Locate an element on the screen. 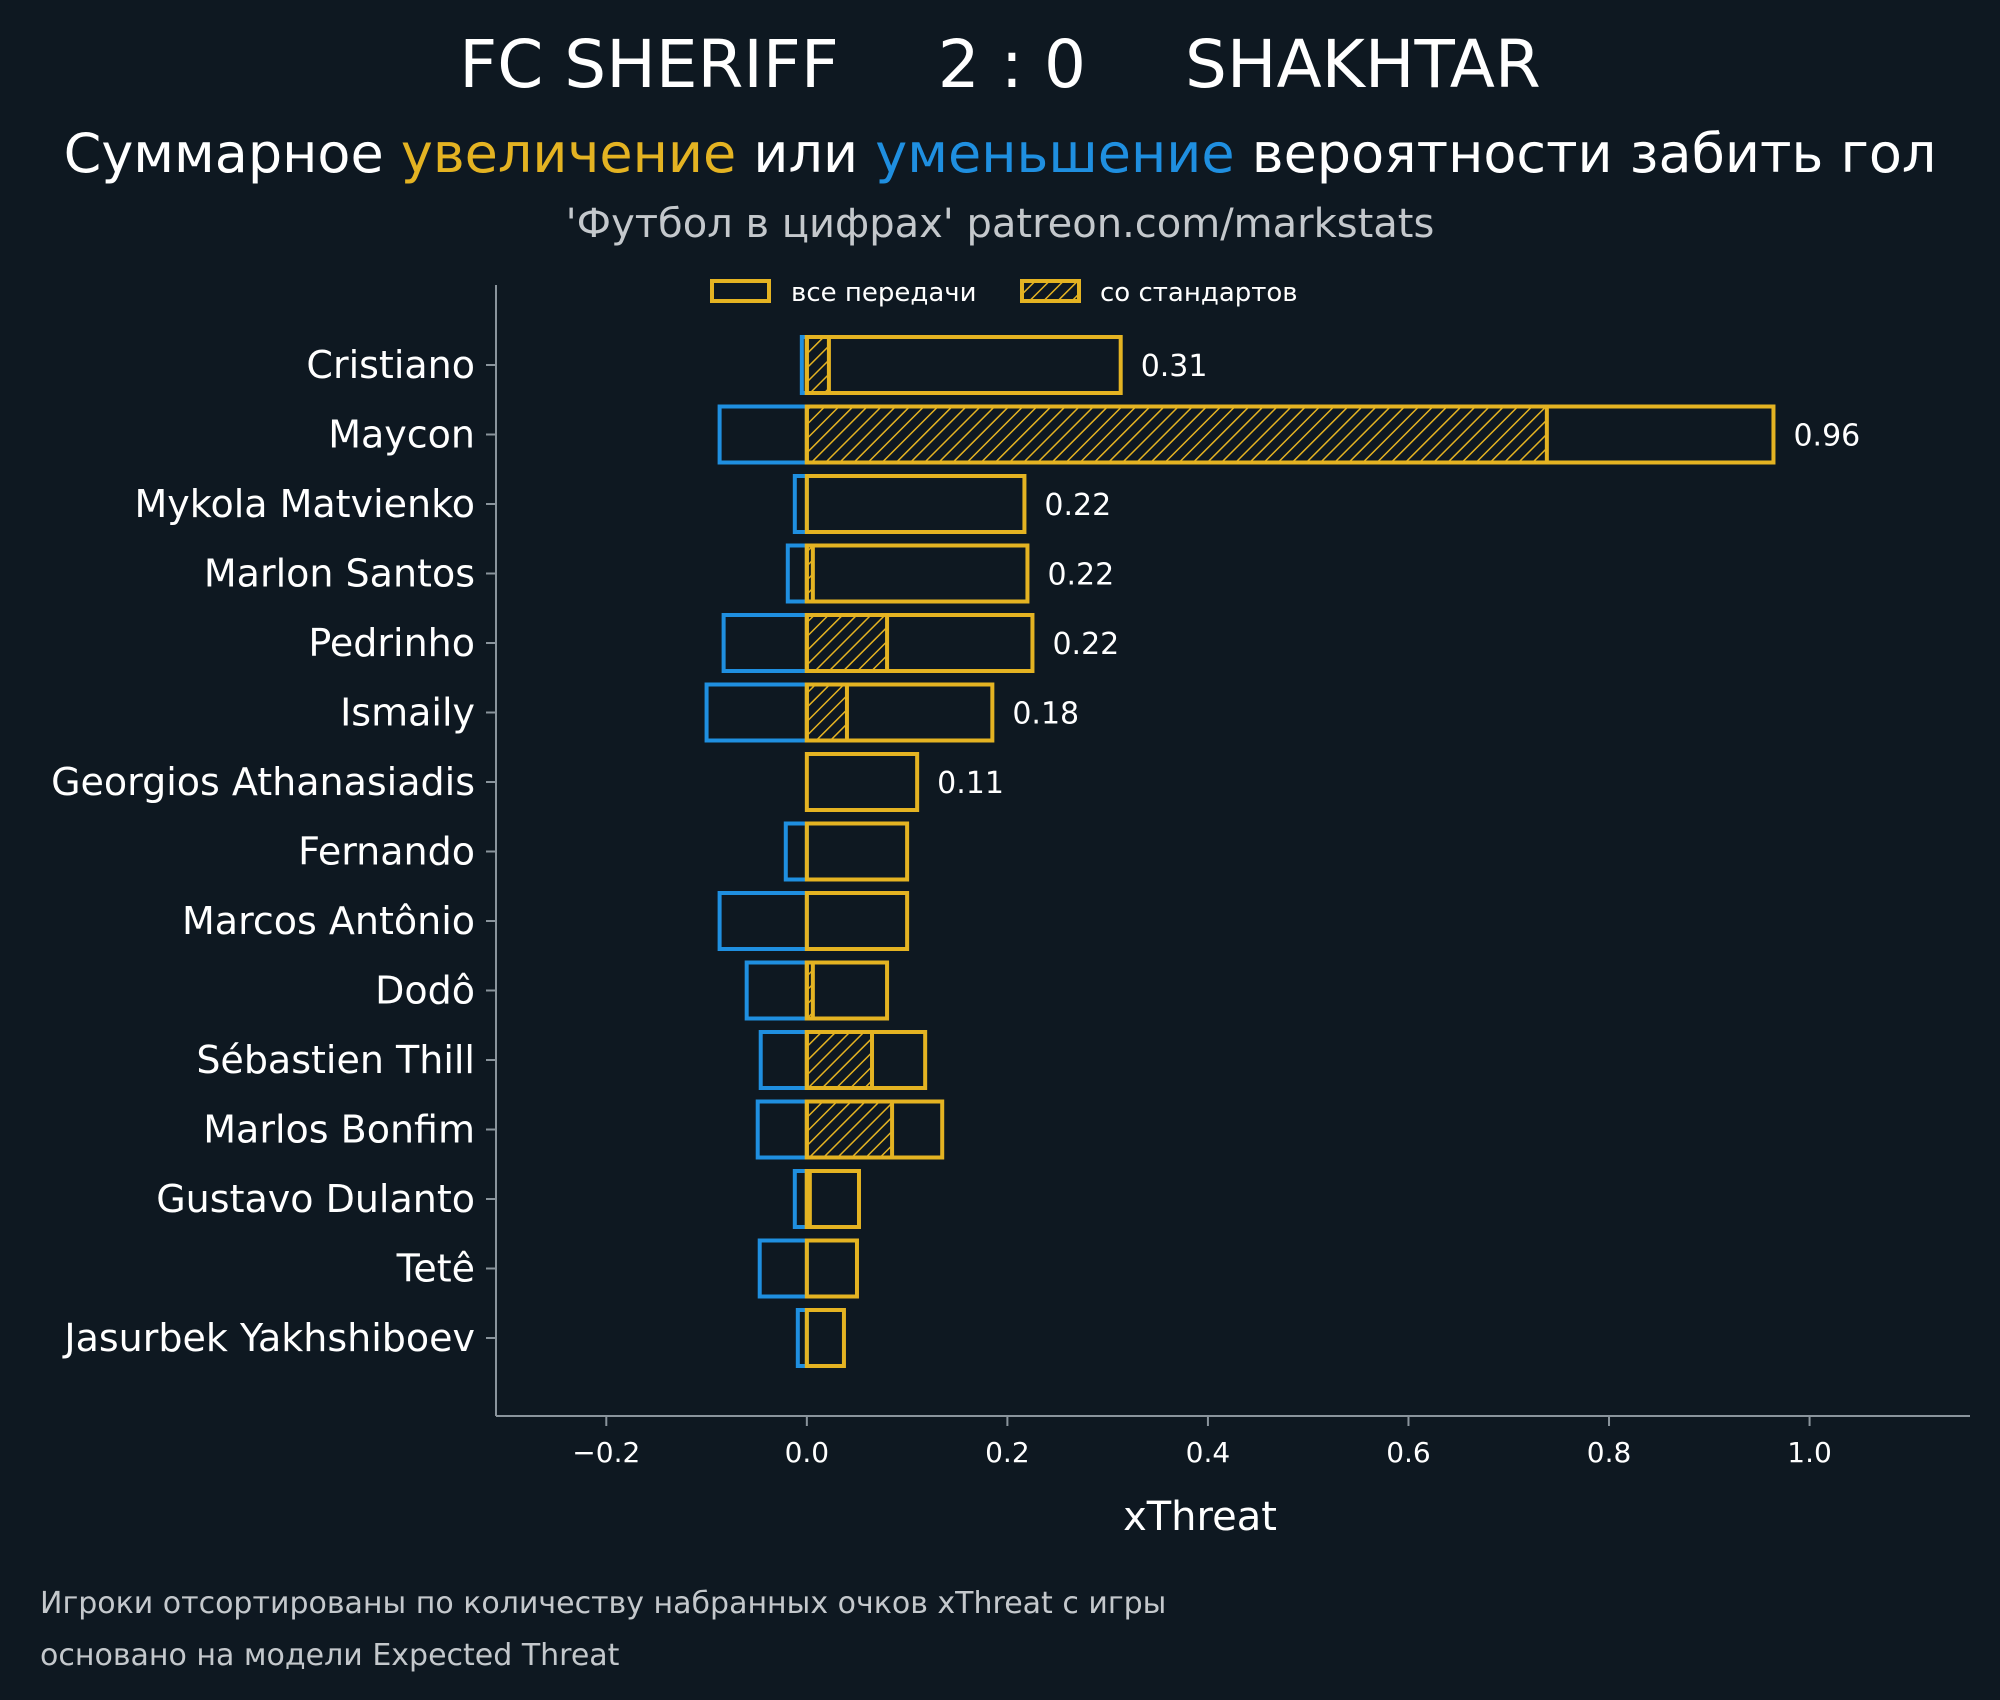 Image resolution: width=2000 pixels, height=1700 pixels. subtitle-part3: вероятности забить гол is located at coordinates (1586, 153).